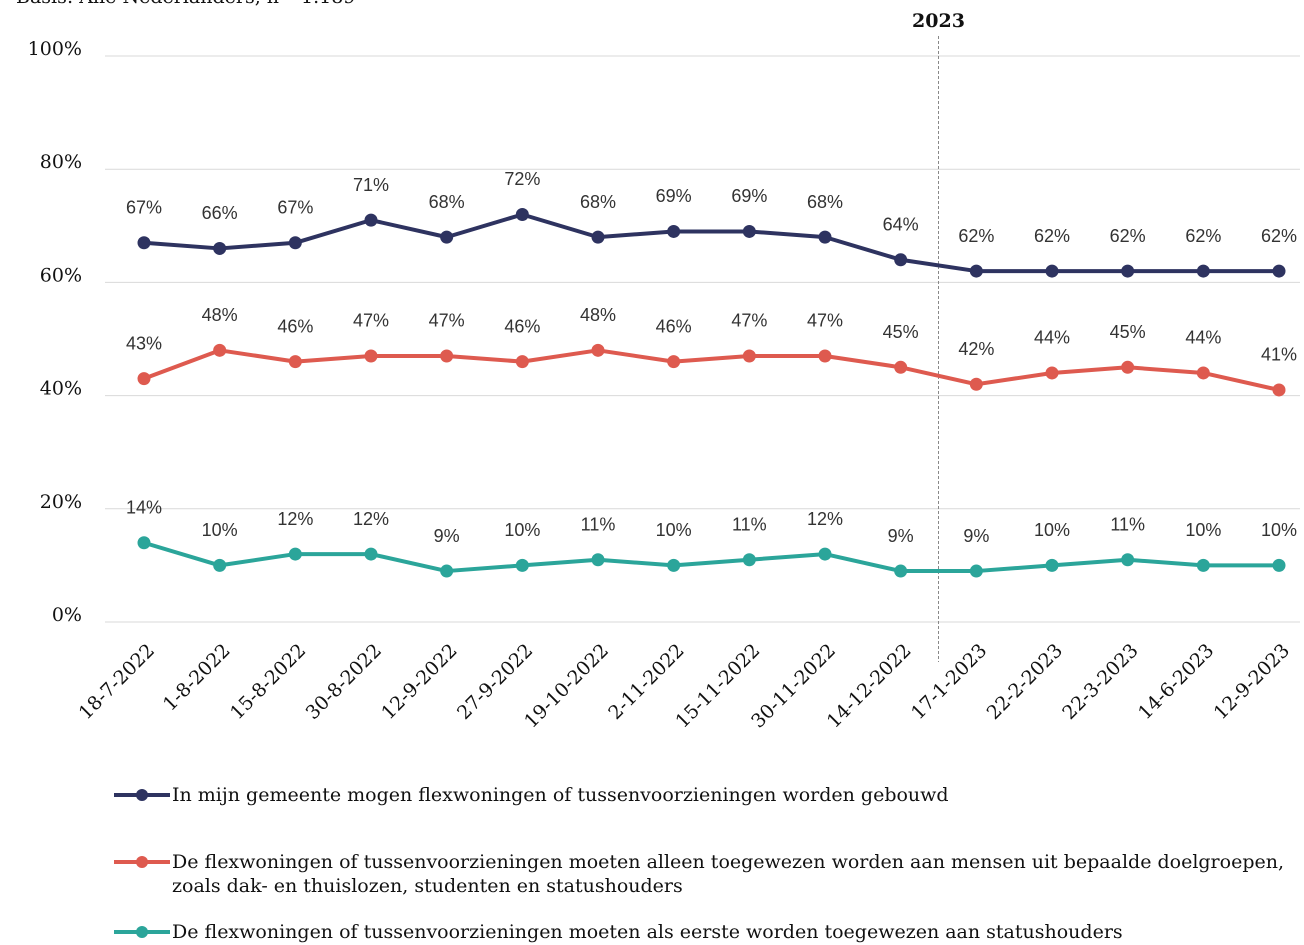 The image size is (1304, 945). I want to click on x-tick-label: 30-8-2022, so click(344, 682).